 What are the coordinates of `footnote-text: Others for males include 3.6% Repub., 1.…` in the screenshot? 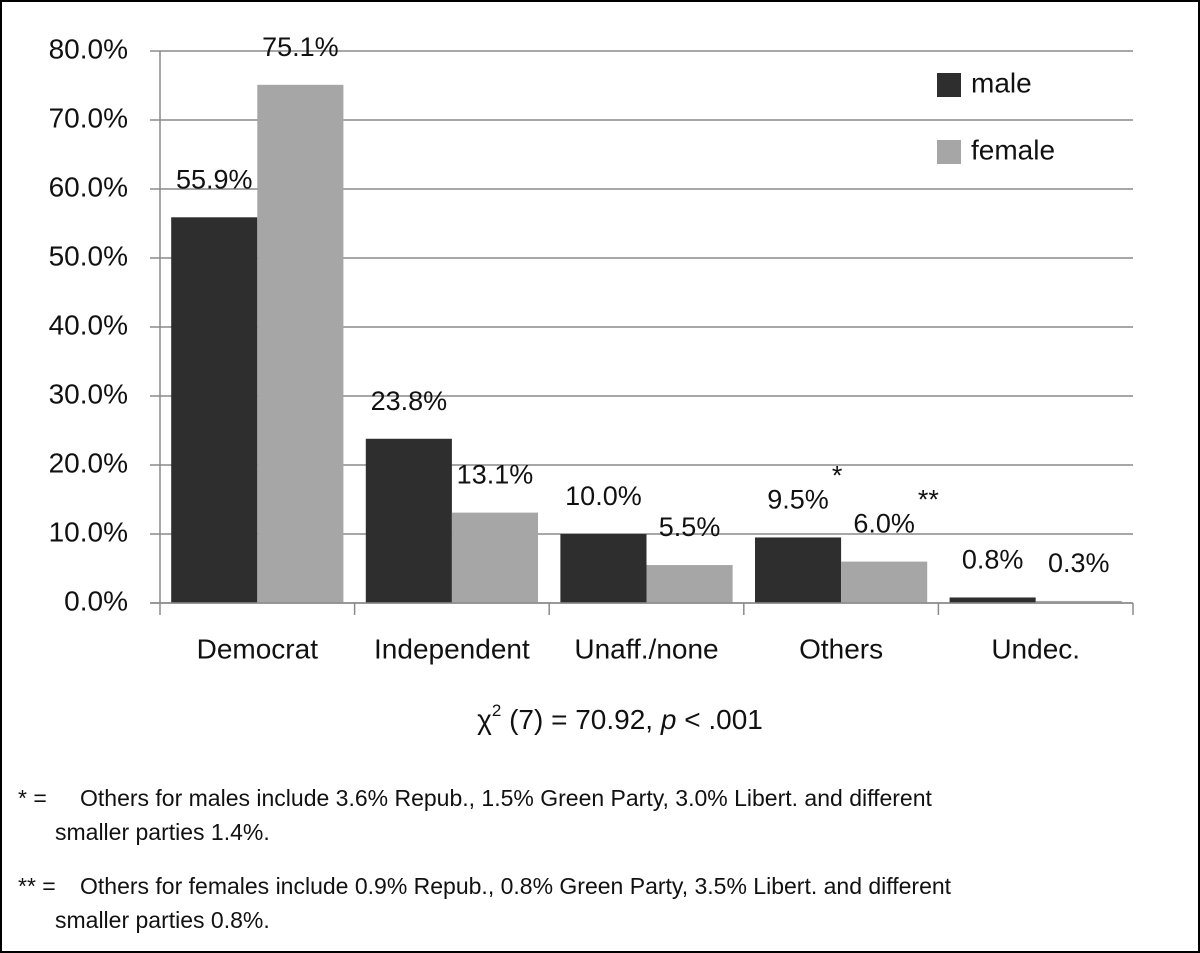 It's located at (506, 798).